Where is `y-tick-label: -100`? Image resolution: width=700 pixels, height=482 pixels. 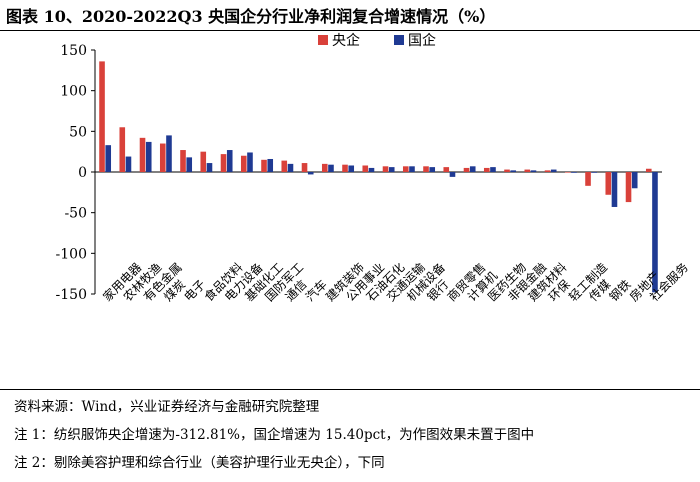
y-tick-label: -100 is located at coordinates (71, 254).